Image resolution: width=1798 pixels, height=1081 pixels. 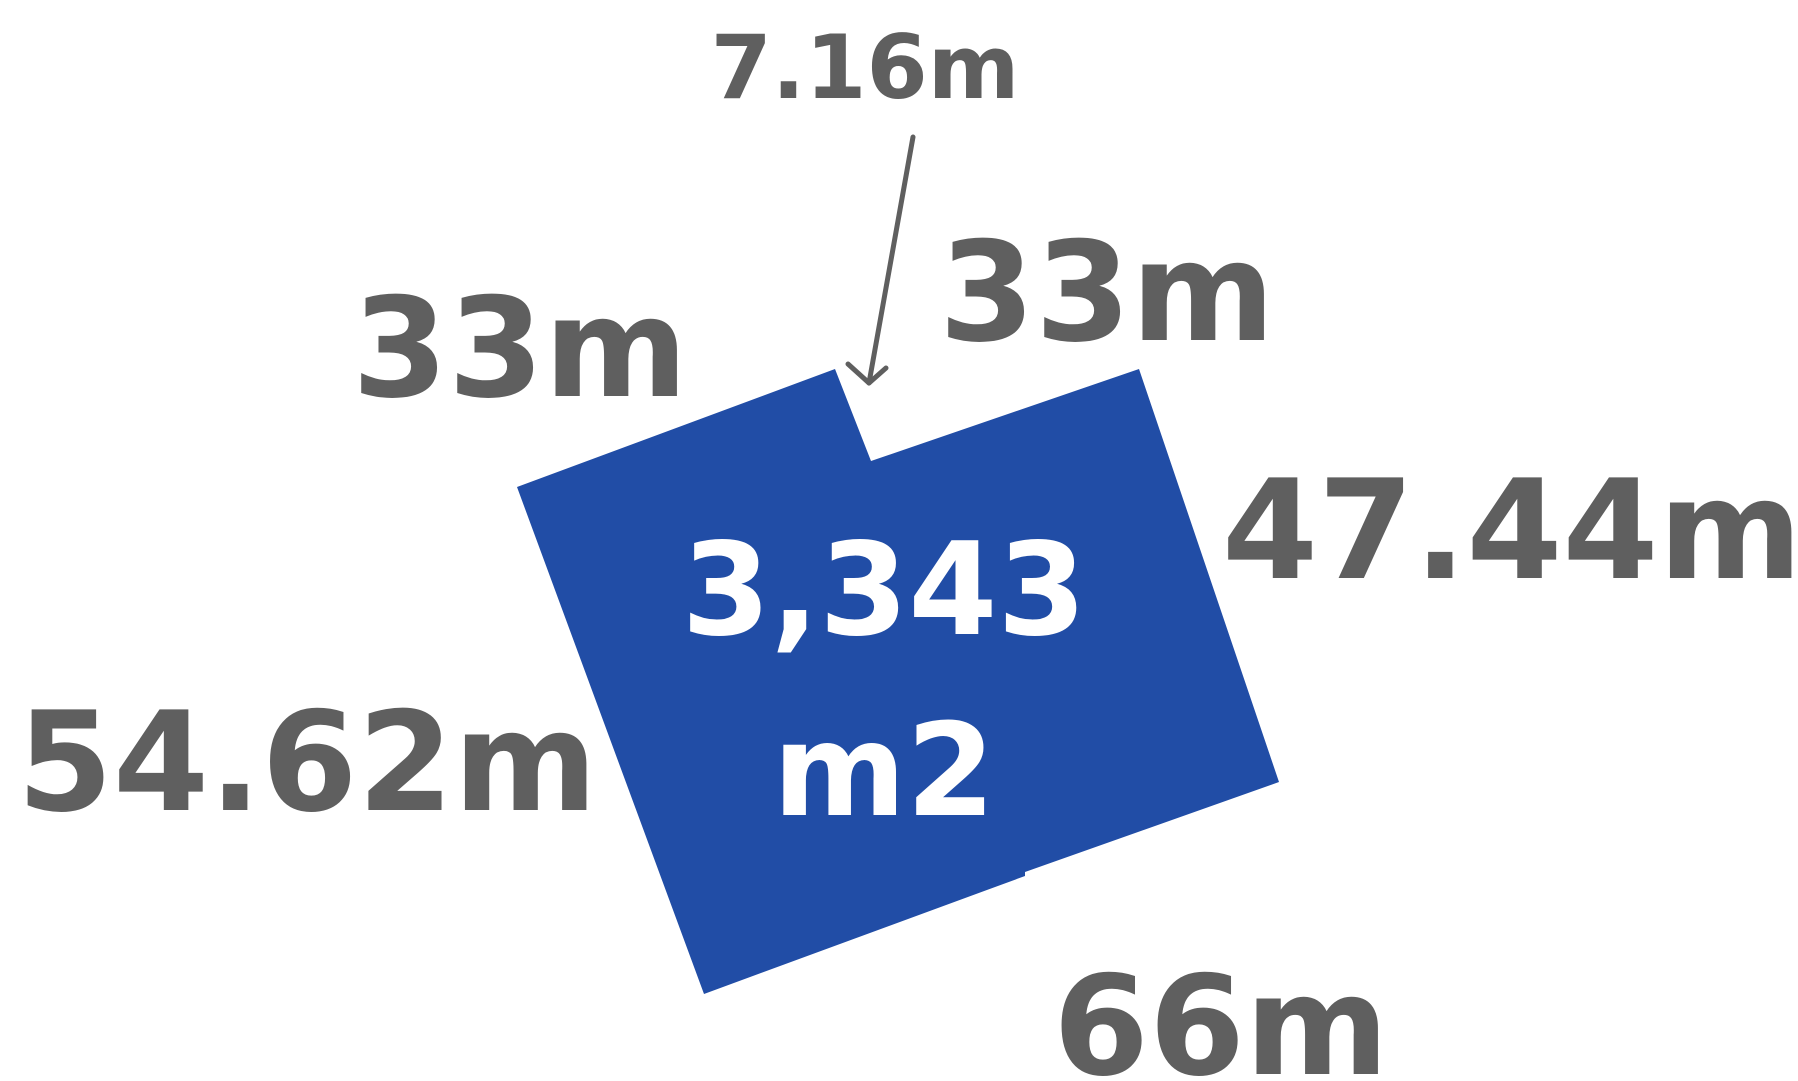 What do you see at coordinates (884, 590) in the screenshot?
I see `area-value: 3,343` at bounding box center [884, 590].